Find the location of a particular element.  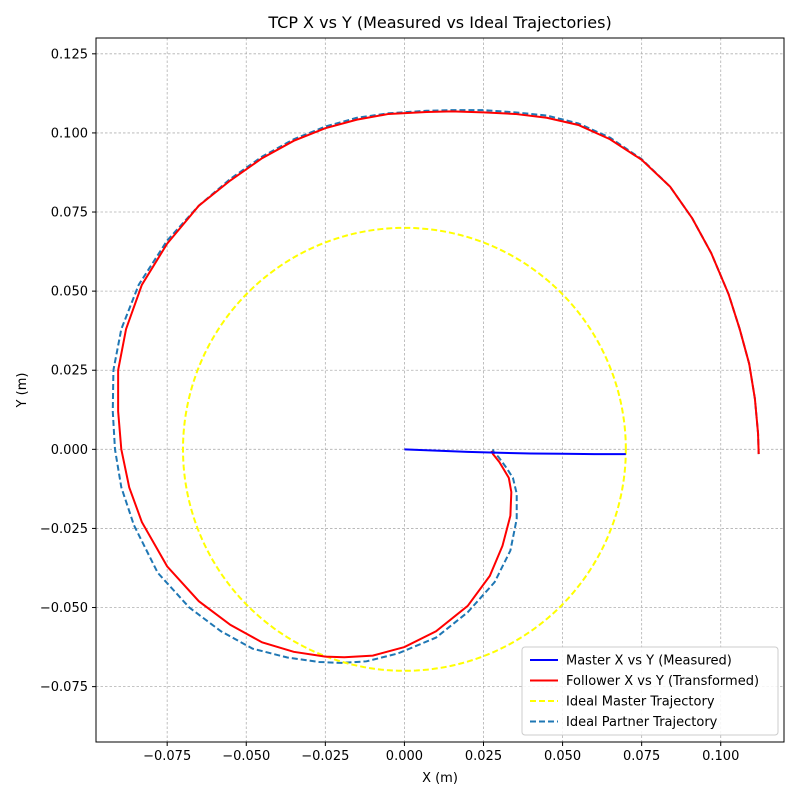

legend-box is located at coordinates (650, 691).